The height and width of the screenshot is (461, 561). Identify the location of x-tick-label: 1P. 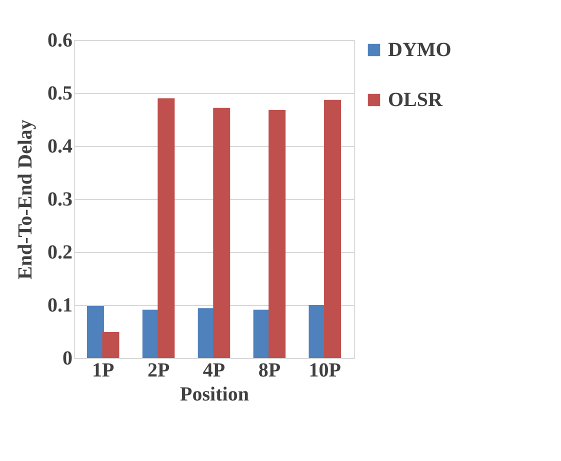
(103, 371).